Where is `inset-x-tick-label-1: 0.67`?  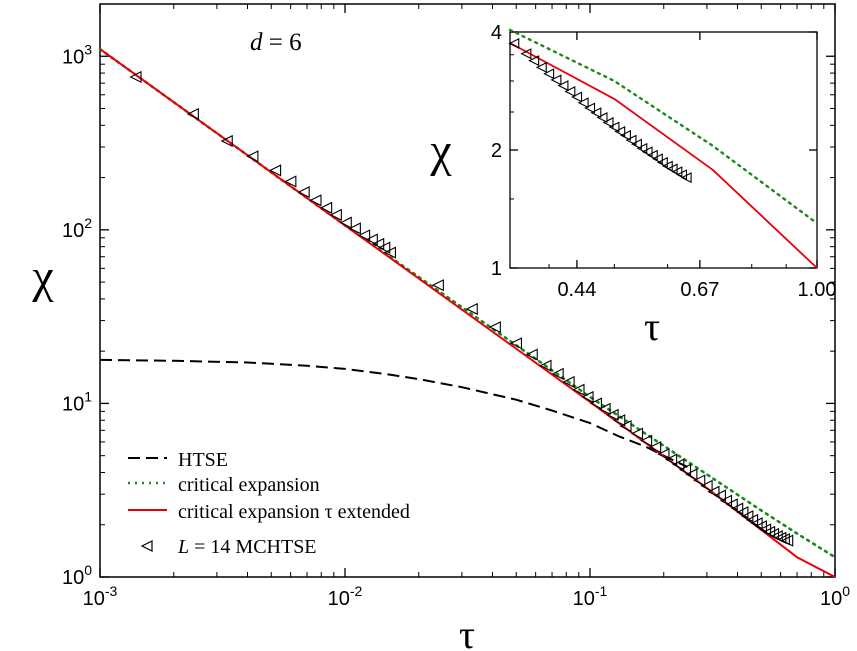 inset-x-tick-label-1: 0.67 is located at coordinates (699, 290).